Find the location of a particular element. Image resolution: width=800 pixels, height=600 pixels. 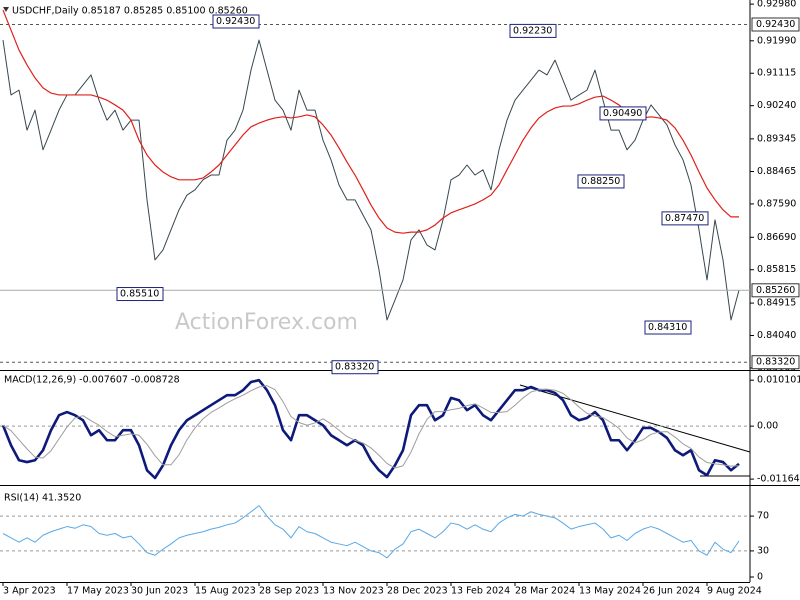

annotation-label: 0.92230 is located at coordinates (532, 30).